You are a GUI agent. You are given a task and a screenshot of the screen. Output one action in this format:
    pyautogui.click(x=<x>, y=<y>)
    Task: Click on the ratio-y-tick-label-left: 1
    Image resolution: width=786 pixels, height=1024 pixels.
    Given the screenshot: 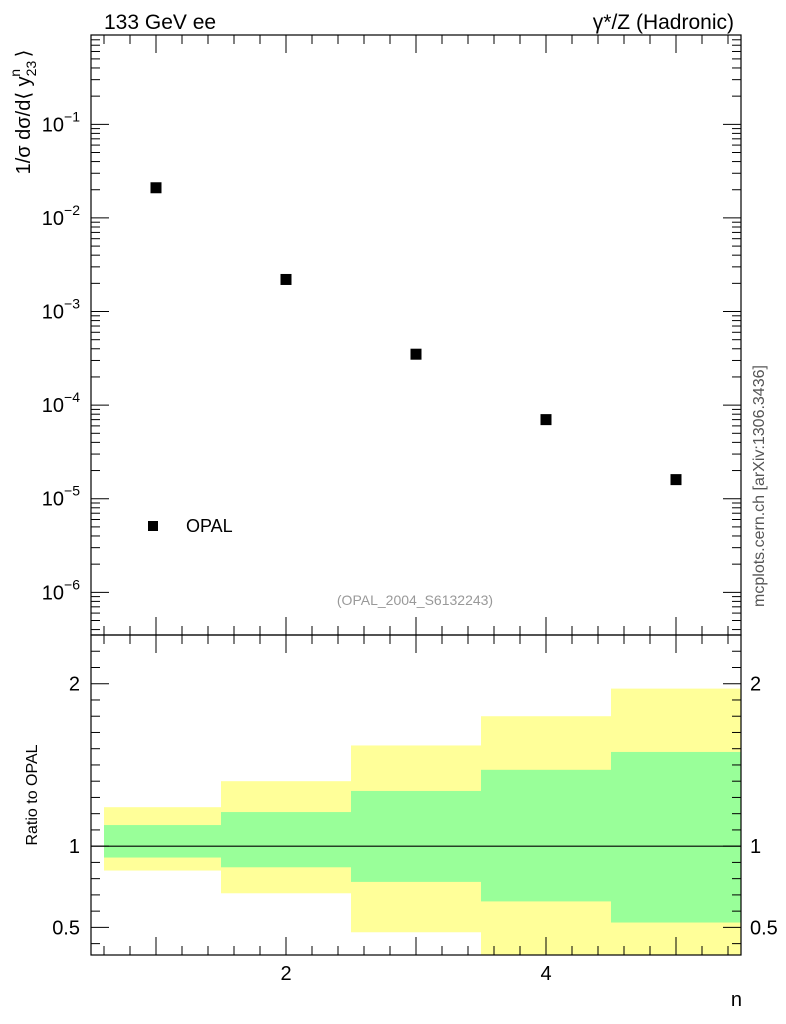 What is the action you would take?
    pyautogui.click(x=74, y=847)
    